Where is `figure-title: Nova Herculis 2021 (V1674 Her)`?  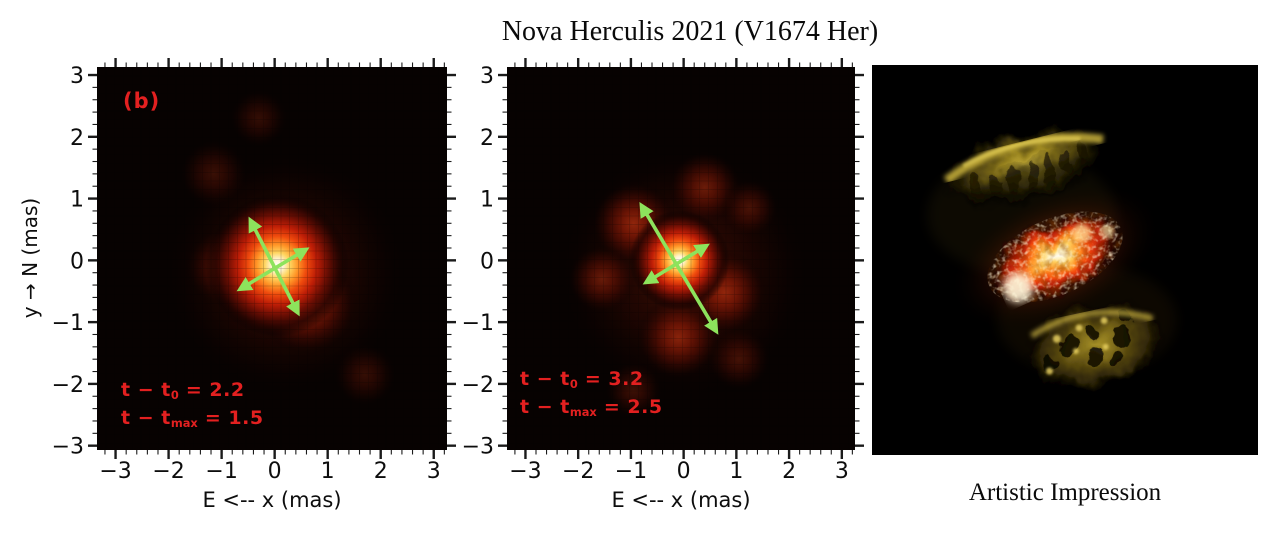 figure-title: Nova Herculis 2021 (V1674 Her) is located at coordinates (690, 31).